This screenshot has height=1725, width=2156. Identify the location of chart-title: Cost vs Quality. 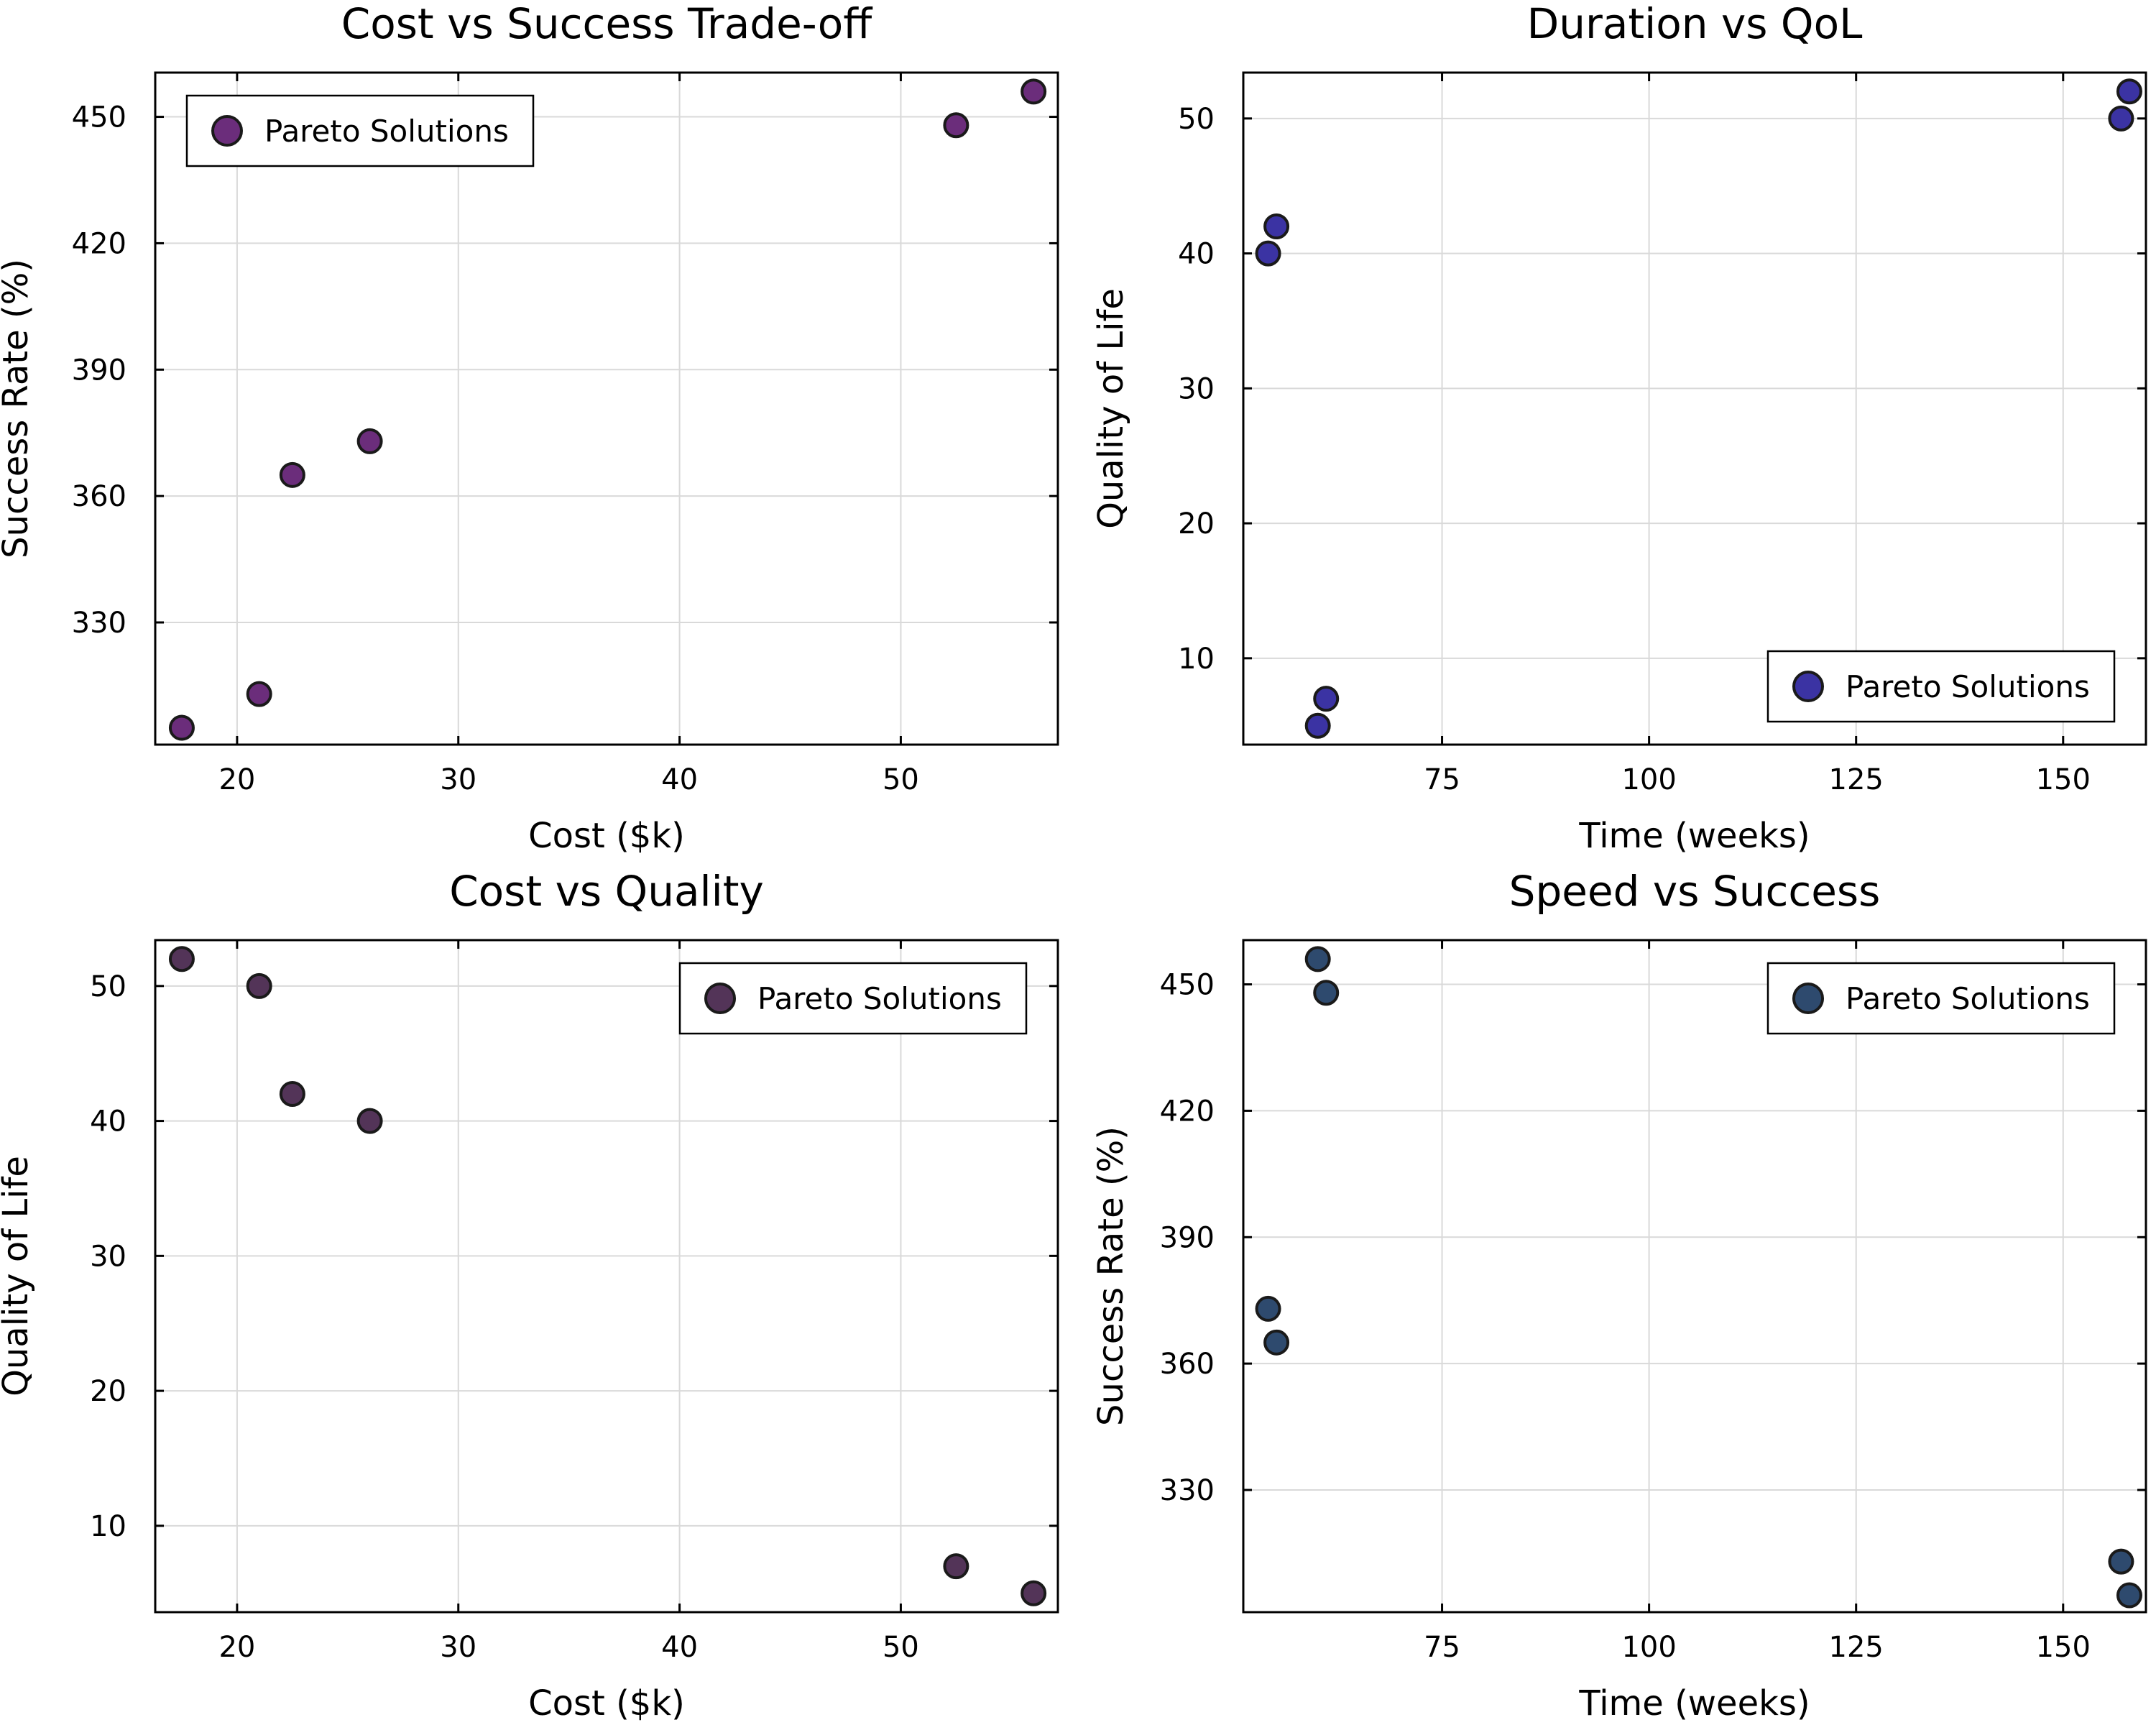
(606, 891).